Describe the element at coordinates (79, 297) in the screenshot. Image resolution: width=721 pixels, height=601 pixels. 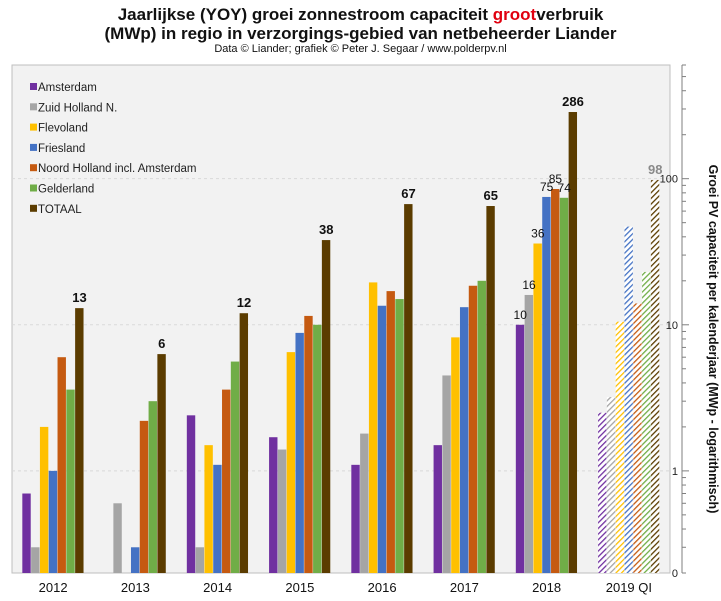
I see `data-label: 13` at that location.